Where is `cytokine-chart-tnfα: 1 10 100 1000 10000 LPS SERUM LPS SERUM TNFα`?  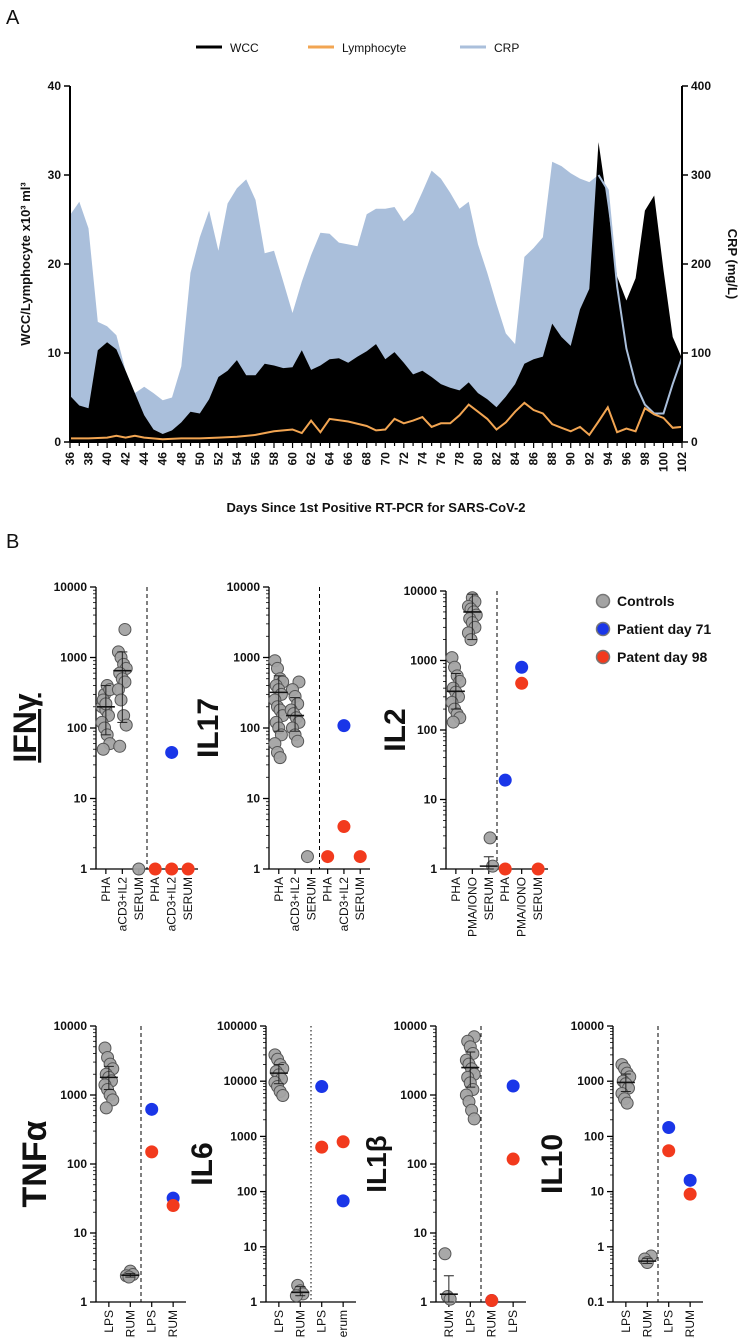 cytokine-chart-tnfα: 1 10 100 1000 10000 LPS SERUM LPS SERUM TNFα is located at coordinates (101, 1178).